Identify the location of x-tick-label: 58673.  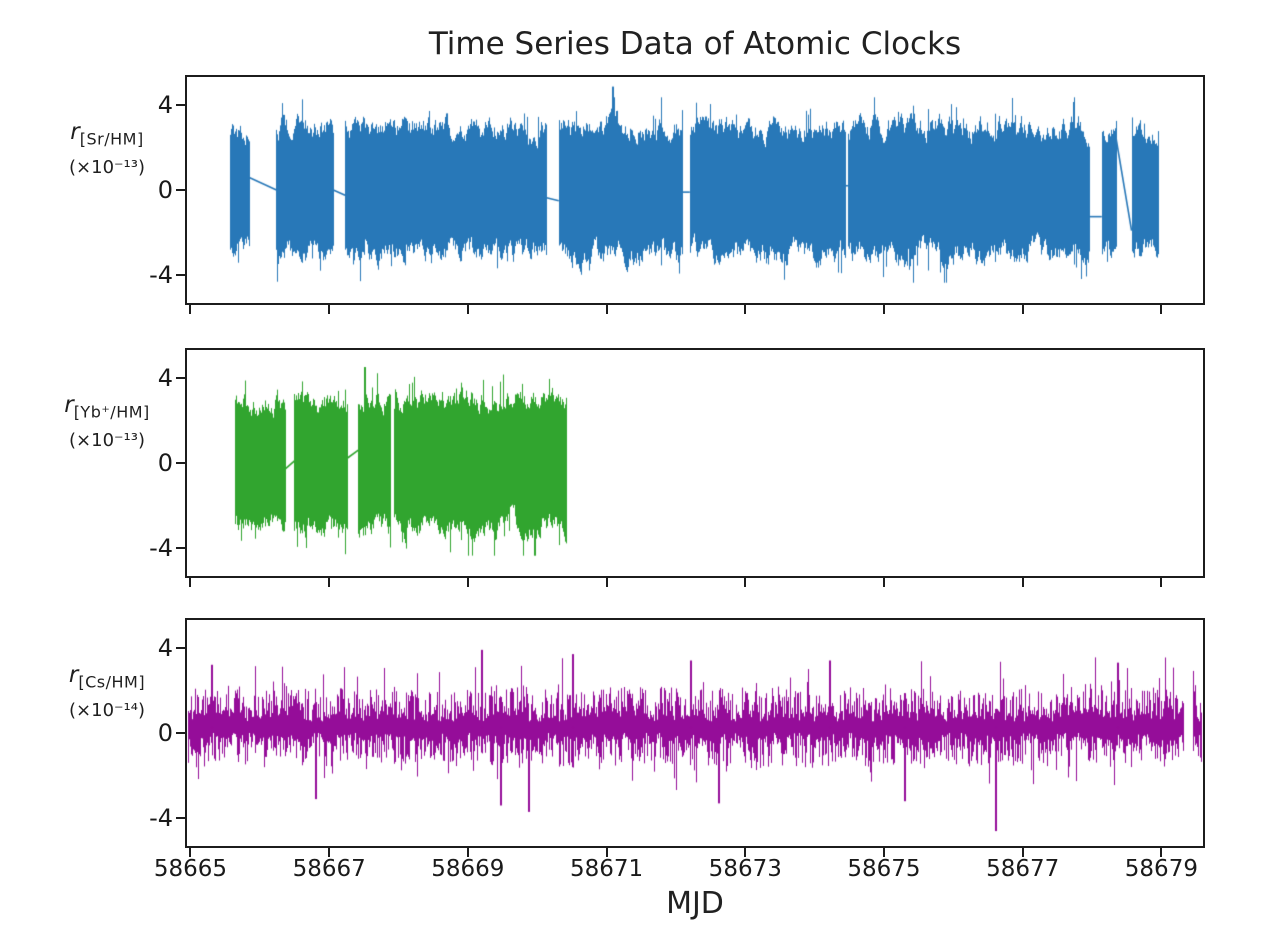
(745, 869).